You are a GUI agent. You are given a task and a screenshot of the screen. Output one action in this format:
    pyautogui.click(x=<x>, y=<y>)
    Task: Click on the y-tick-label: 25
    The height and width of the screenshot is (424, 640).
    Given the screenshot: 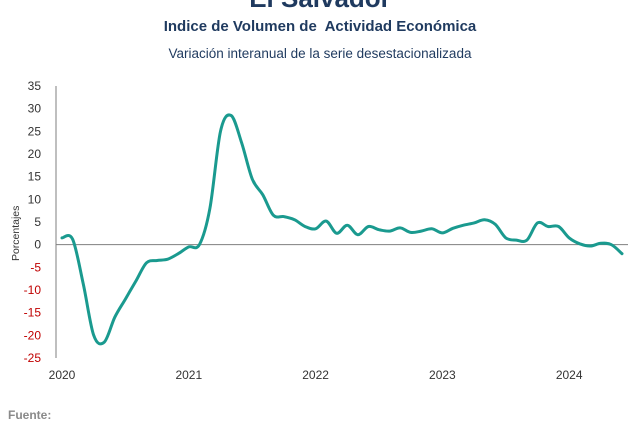 What is the action you would take?
    pyautogui.click(x=35, y=131)
    